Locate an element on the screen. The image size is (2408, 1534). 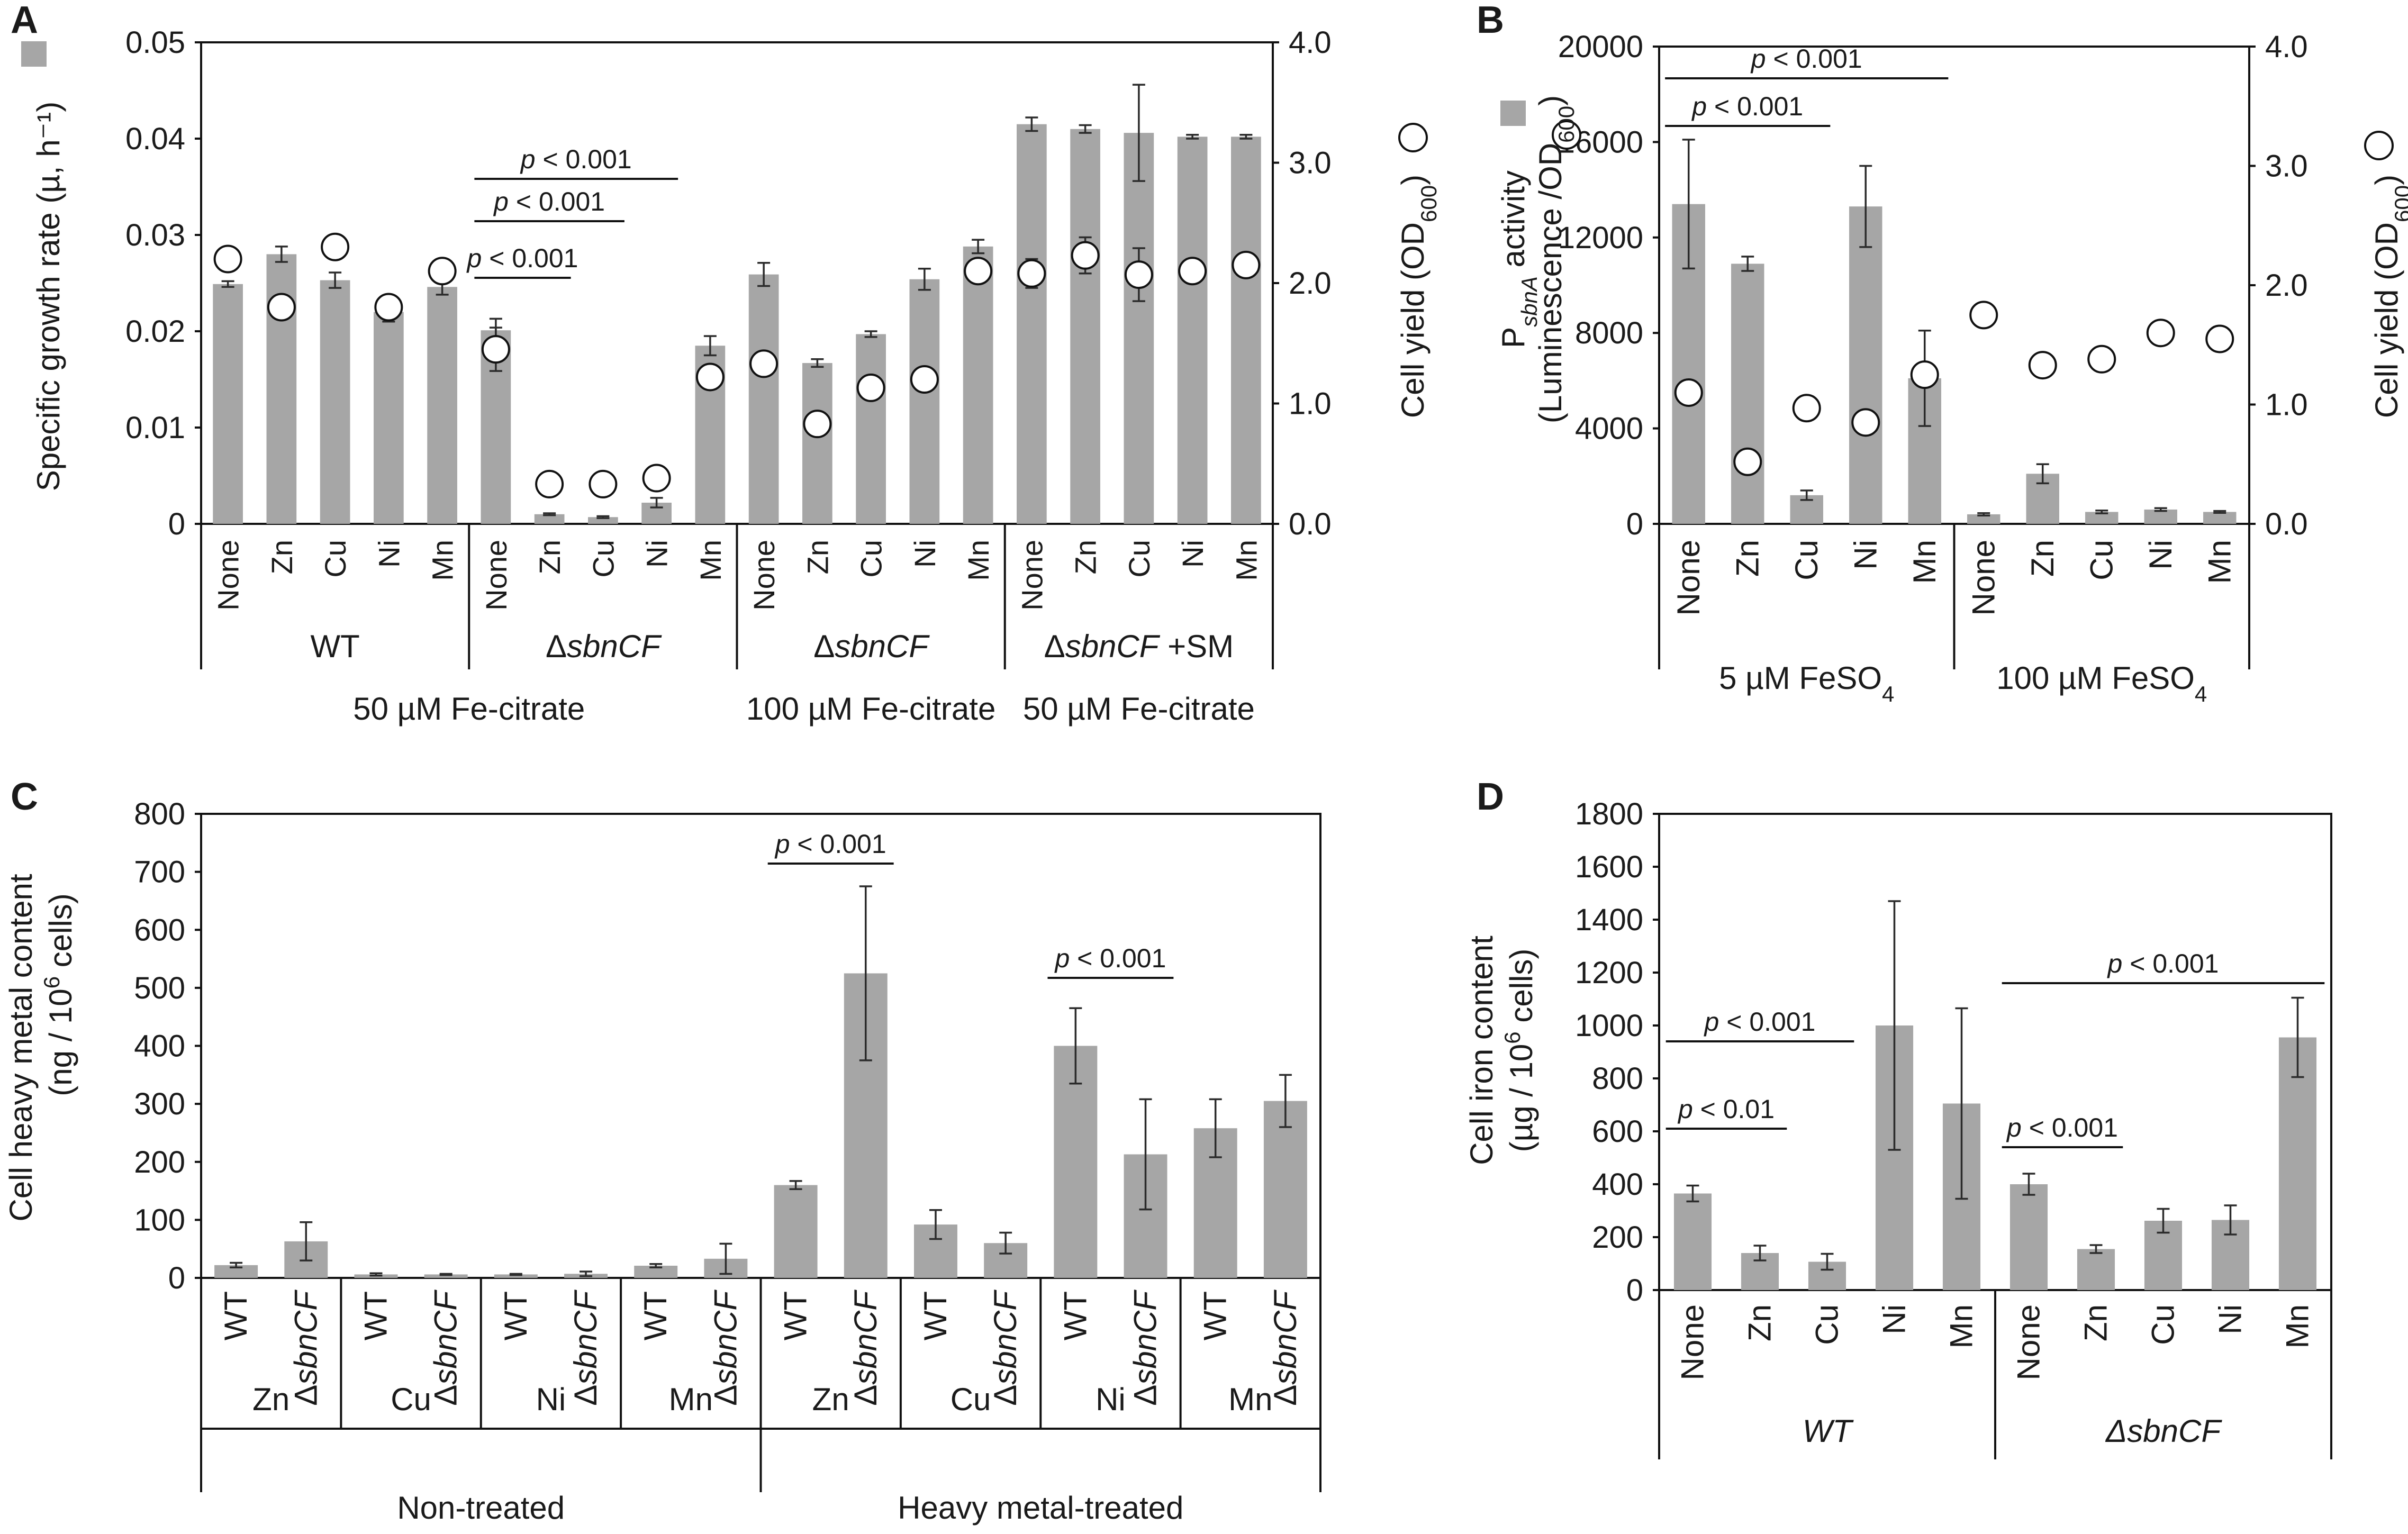
panel-letter: B is located at coordinates (1491, 20).